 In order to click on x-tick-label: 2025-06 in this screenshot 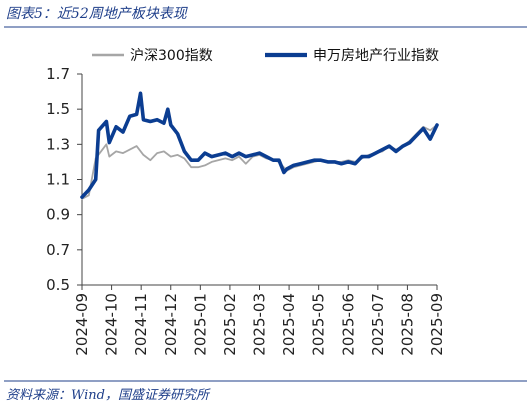, I will do `click(348, 324)`.